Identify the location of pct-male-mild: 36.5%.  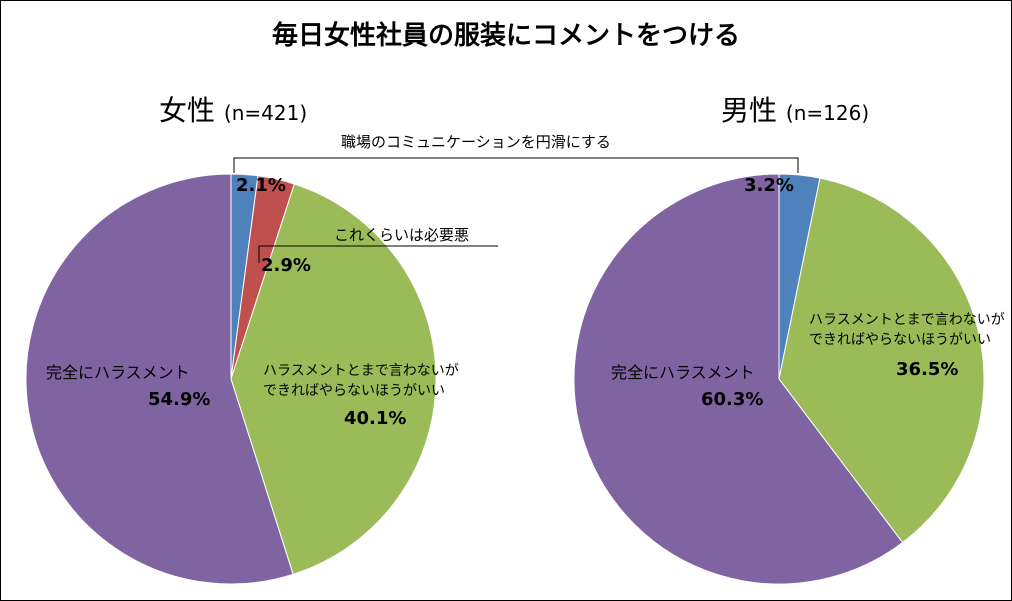
(927, 369).